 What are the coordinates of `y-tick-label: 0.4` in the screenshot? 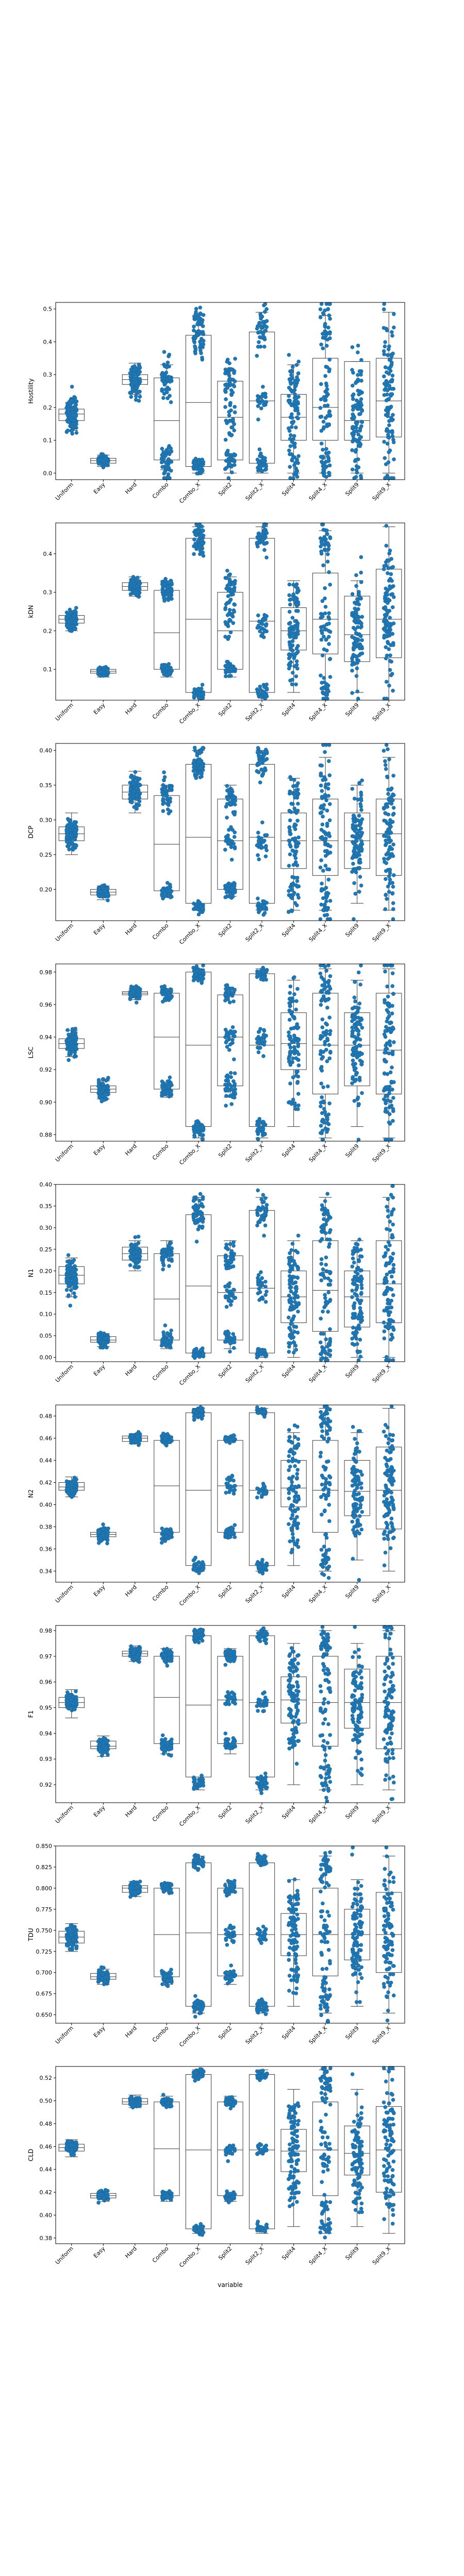 It's located at (48, 341).